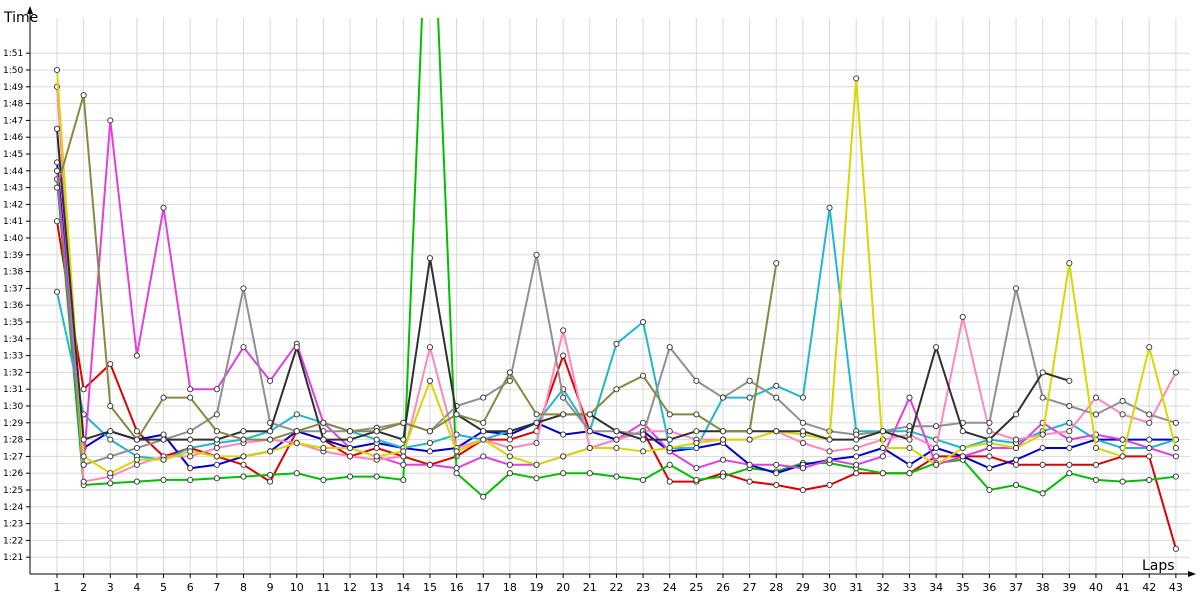  Describe the element at coordinates (989, 587) in the screenshot. I see `x-tick-label: 36` at that location.